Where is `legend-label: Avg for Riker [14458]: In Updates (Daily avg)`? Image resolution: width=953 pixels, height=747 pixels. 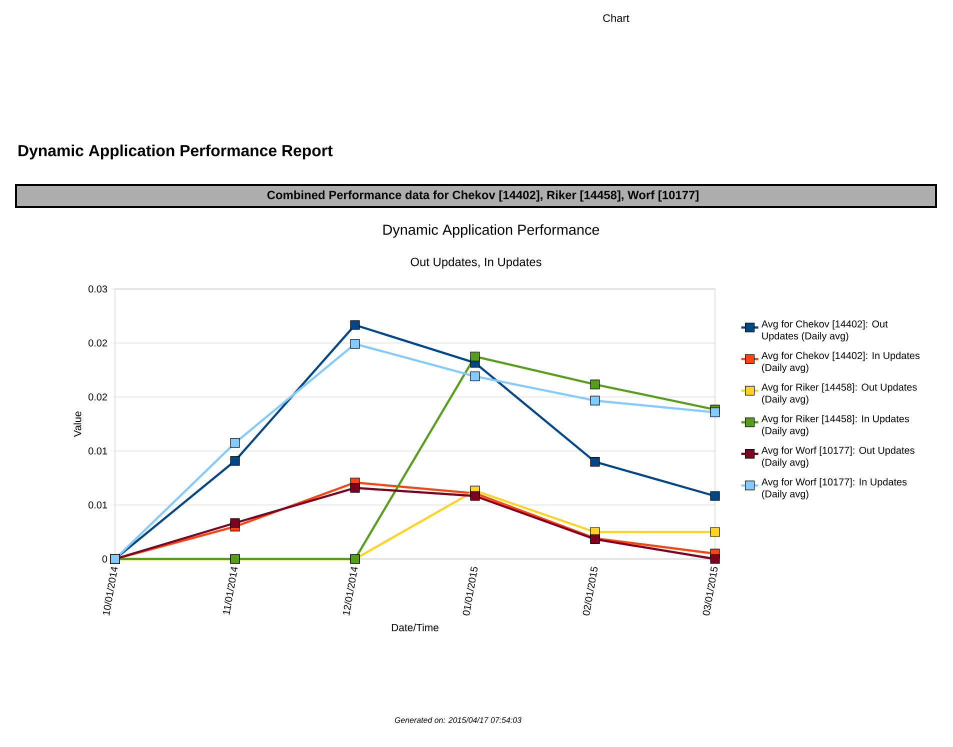
legend-label: Avg for Riker [14458]: In Updates (Daily avg) is located at coordinates (835, 425).